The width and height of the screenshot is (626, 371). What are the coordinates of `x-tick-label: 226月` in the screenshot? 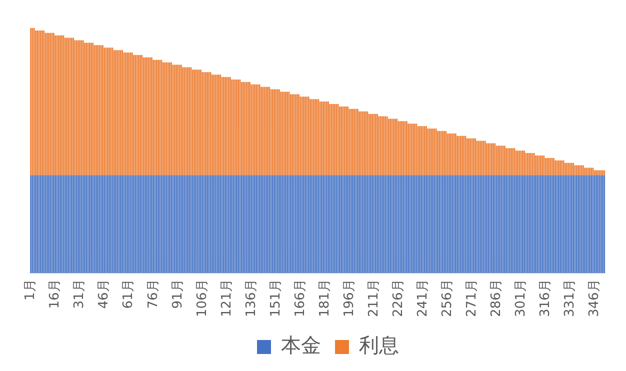 It's located at (398, 298).